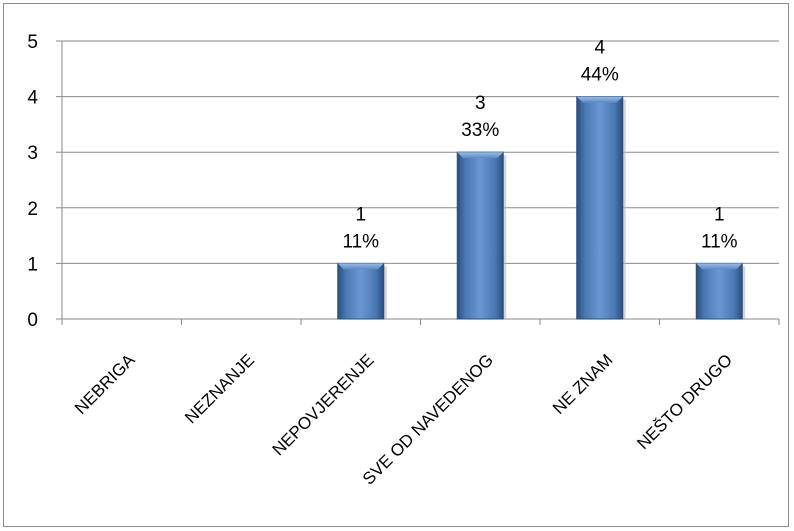  What do you see at coordinates (684, 401) in the screenshot?
I see `x-tick-label: NEŠTO DRUGO` at bounding box center [684, 401].